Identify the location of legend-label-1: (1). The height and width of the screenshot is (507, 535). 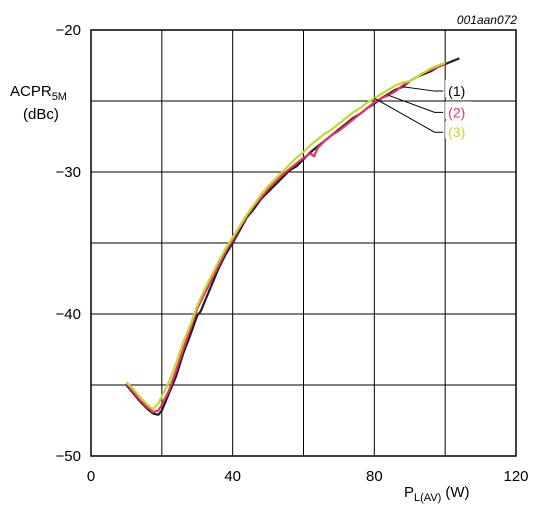
(456, 91).